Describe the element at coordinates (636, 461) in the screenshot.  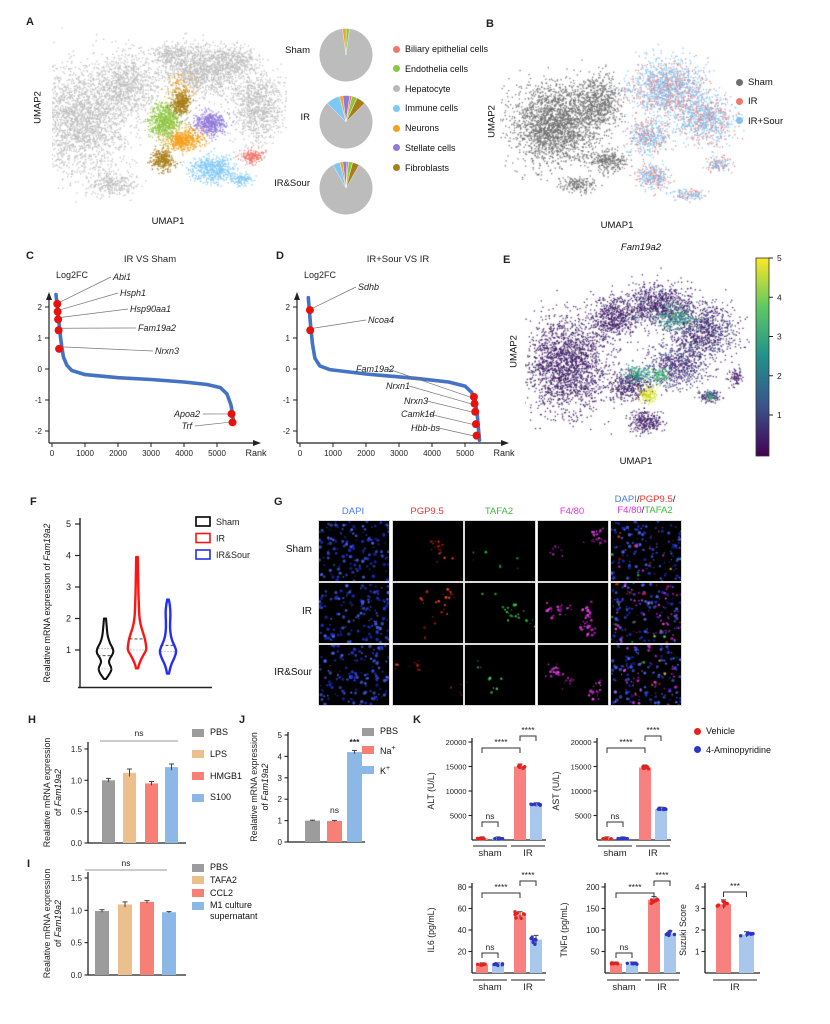
I see `umap1-axis-label-e: UMAP1` at that location.